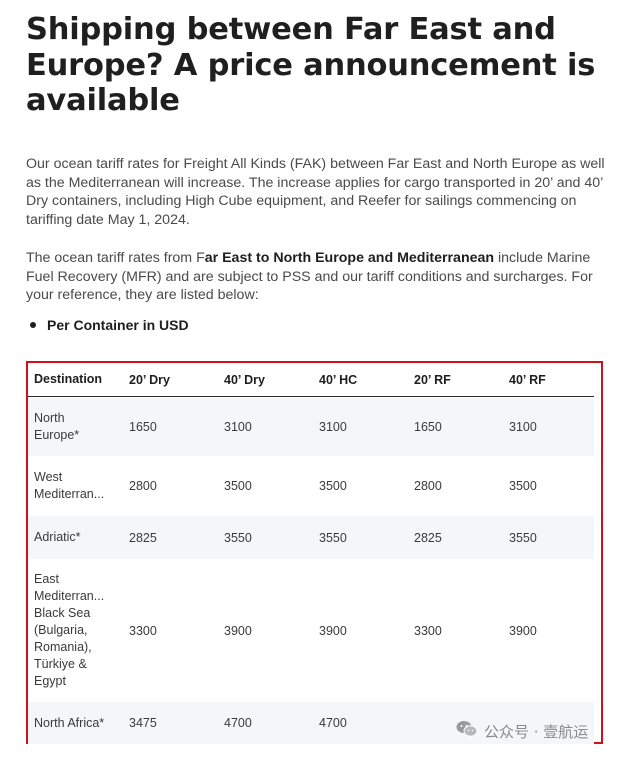 The width and height of the screenshot is (639, 757). Describe the element at coordinates (69, 722) in the screenshot. I see `row-destination: North Africa*` at that location.